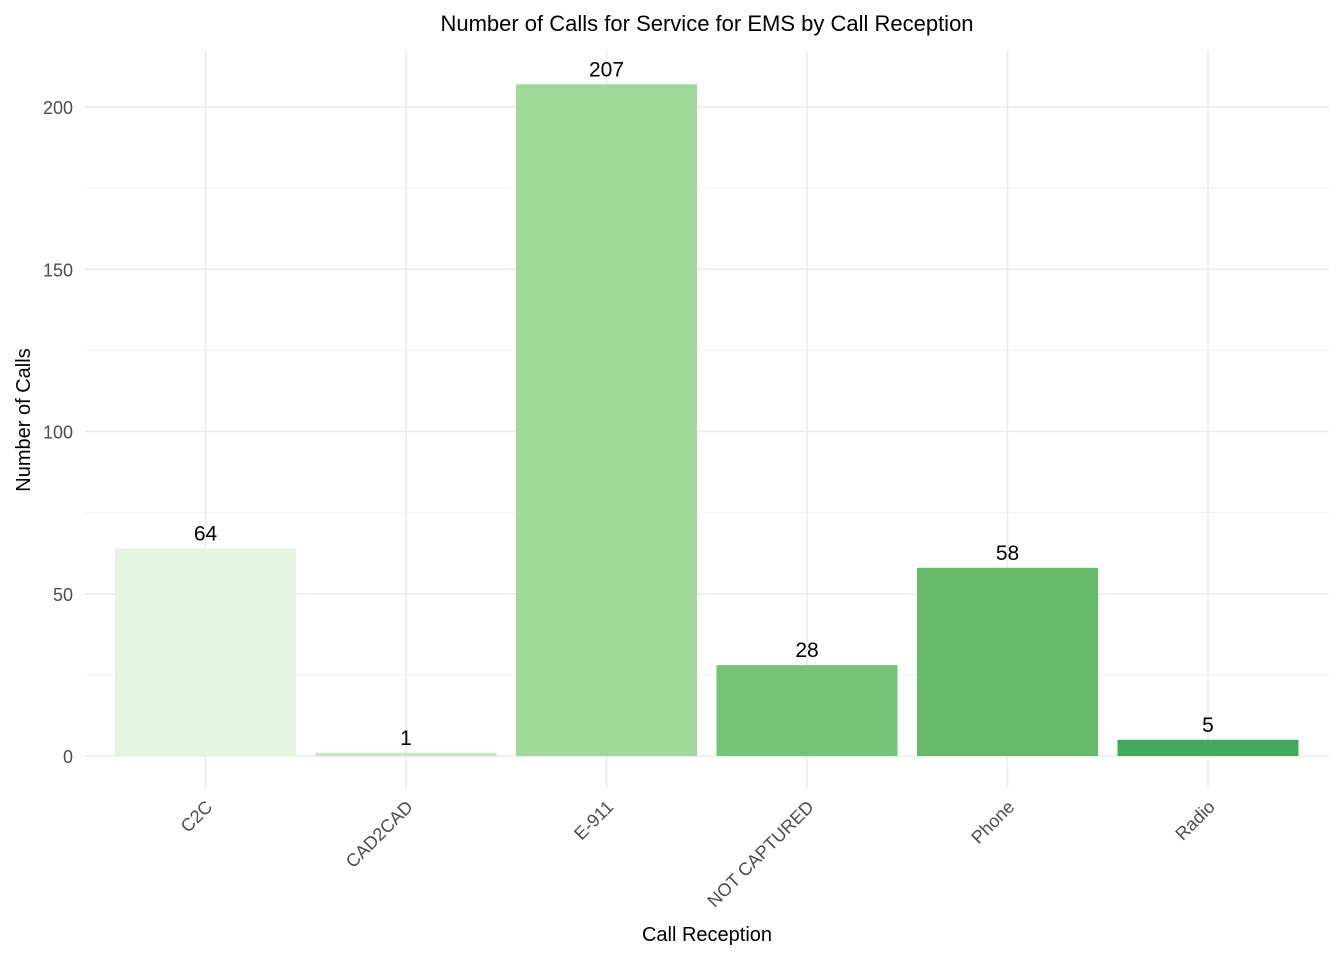 This screenshot has height=960, width=1344. Describe the element at coordinates (379, 834) in the screenshot. I see `x-tick-label: CAD2CAD` at that location.